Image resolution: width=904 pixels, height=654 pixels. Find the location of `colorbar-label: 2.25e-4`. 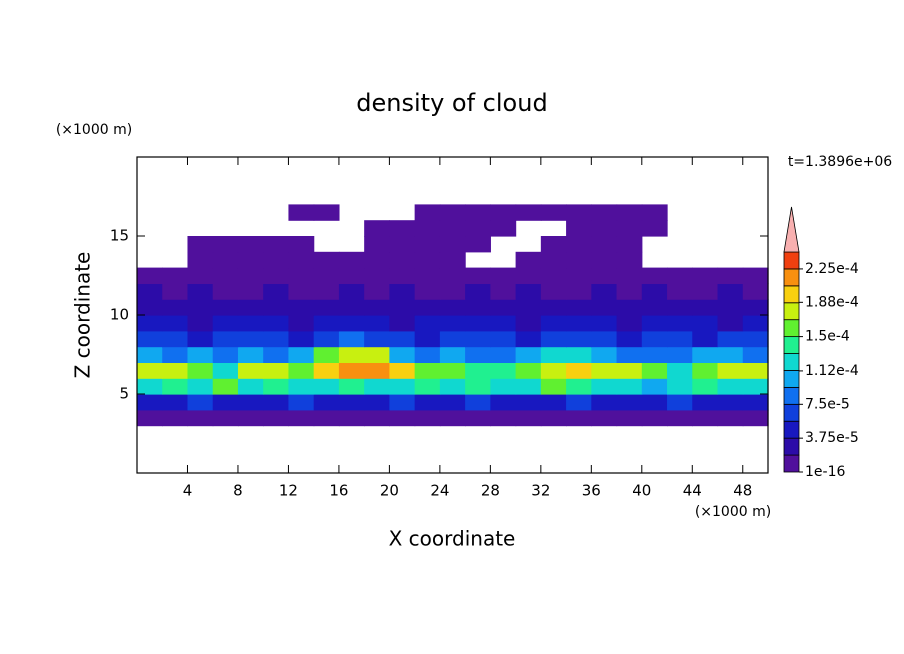

colorbar-label: 2.25e-4 is located at coordinates (832, 269).